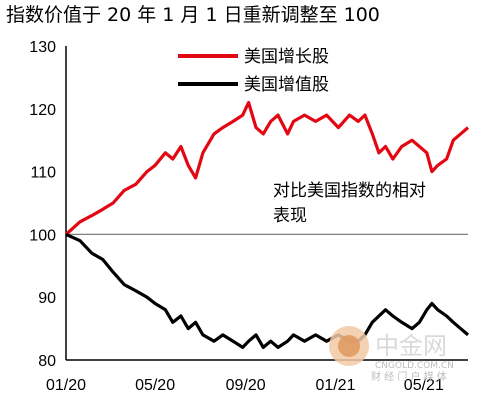 The image size is (485, 402). Describe the element at coordinates (42, 235) in the screenshot. I see `y-tick-label: 100` at that location.